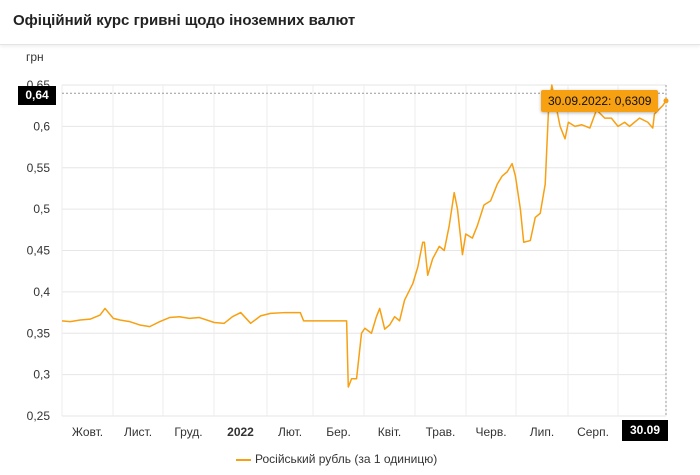 This screenshot has height=475, width=700. What do you see at coordinates (240, 432) in the screenshot?
I see `x-tick-label: 2022` at bounding box center [240, 432].